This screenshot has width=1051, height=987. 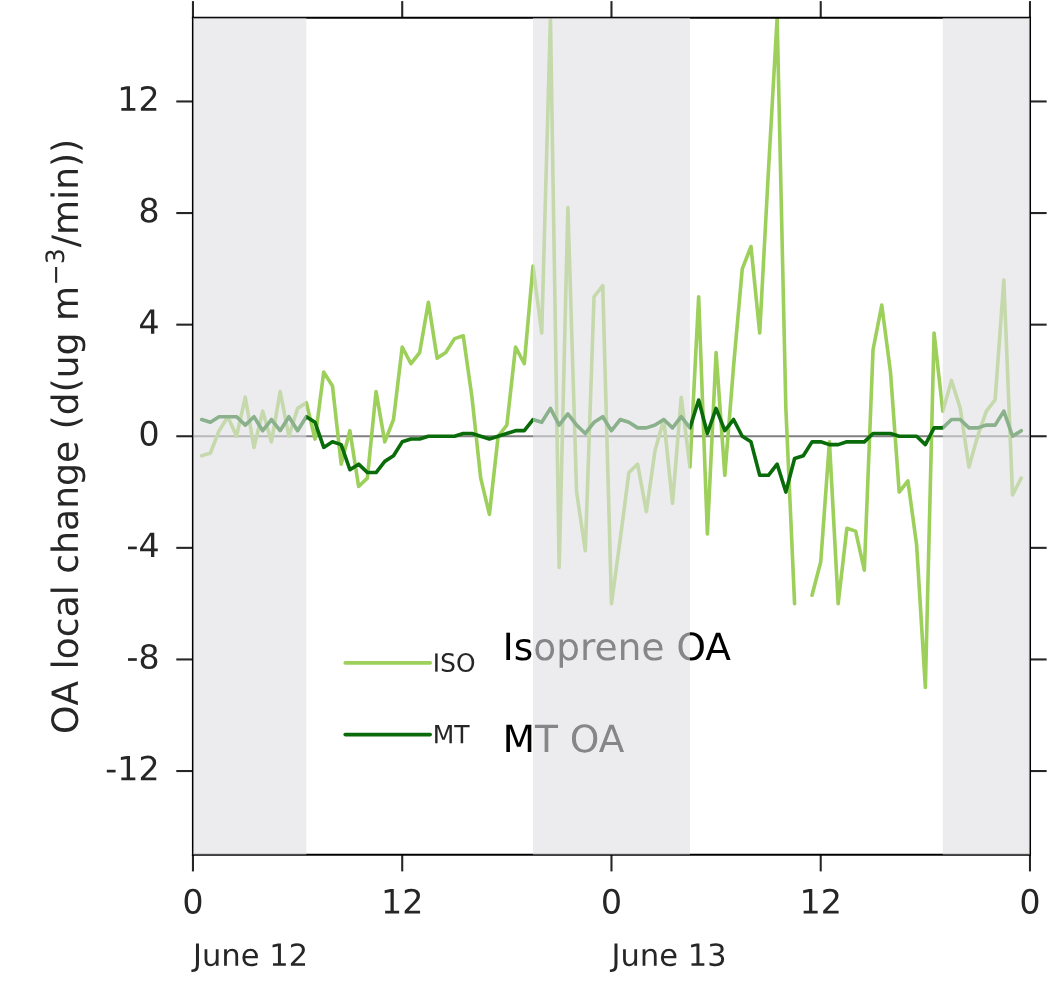 What do you see at coordinates (131, 768) in the screenshot?
I see `y-tick-label: -12` at bounding box center [131, 768].